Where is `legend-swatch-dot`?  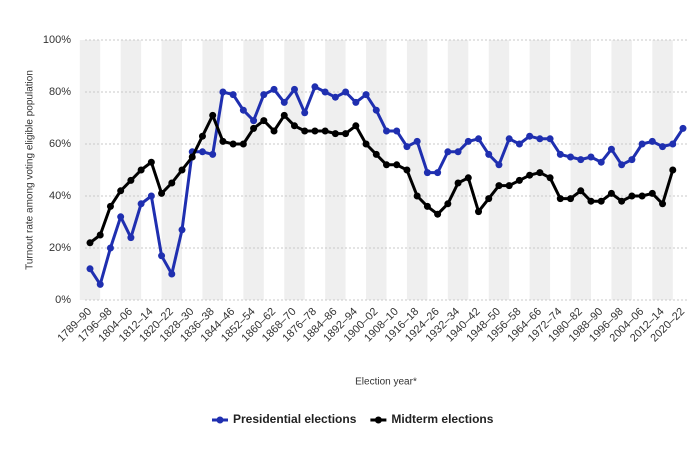 legend-swatch-dot is located at coordinates (378, 420).